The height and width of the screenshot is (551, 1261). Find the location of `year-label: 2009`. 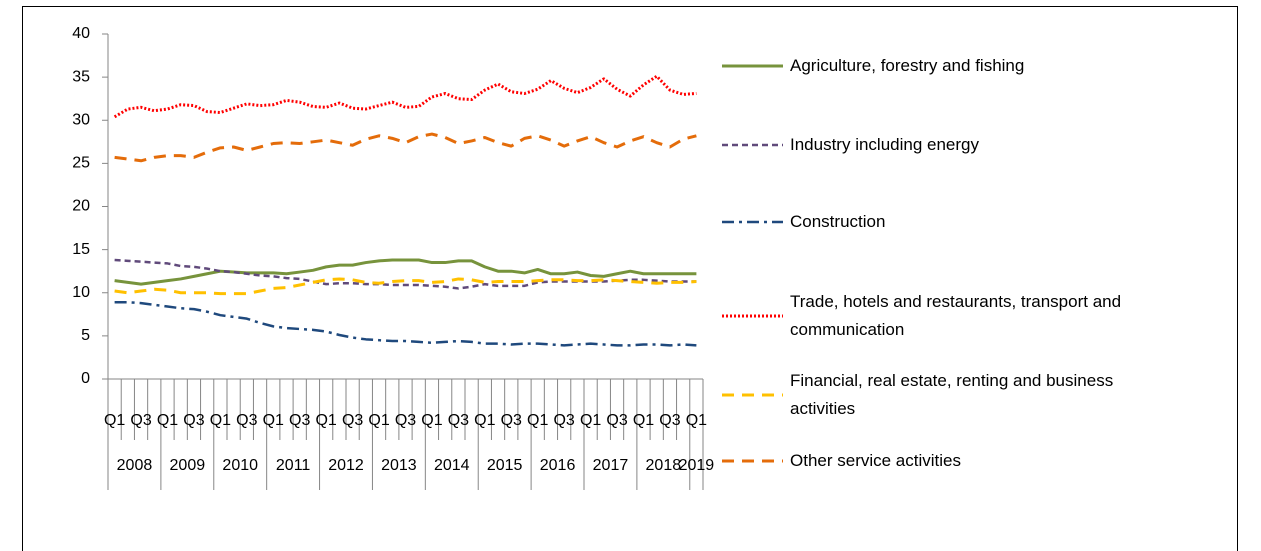

year-label: 2009 is located at coordinates (188, 465).